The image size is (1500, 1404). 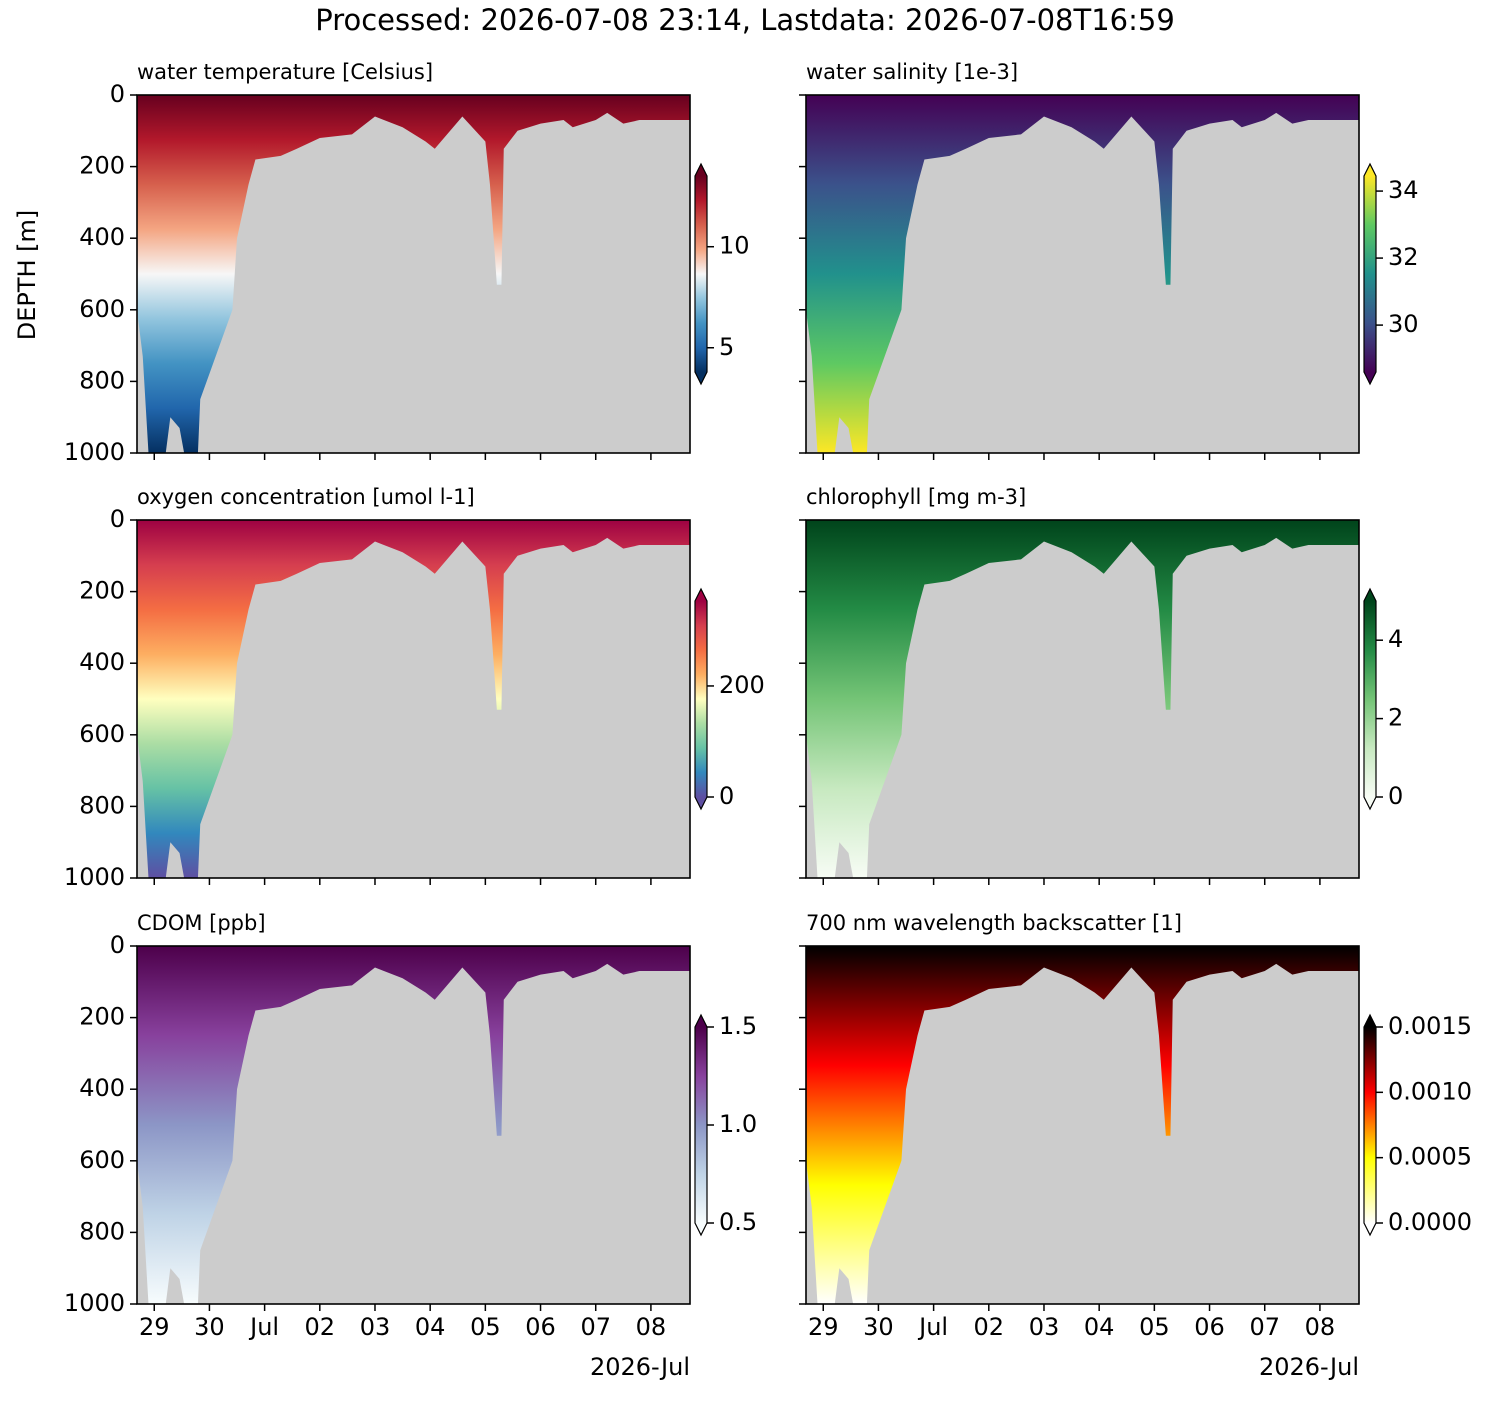 I want to click on colorbar-tick-label: 34, so click(x=1403, y=190).